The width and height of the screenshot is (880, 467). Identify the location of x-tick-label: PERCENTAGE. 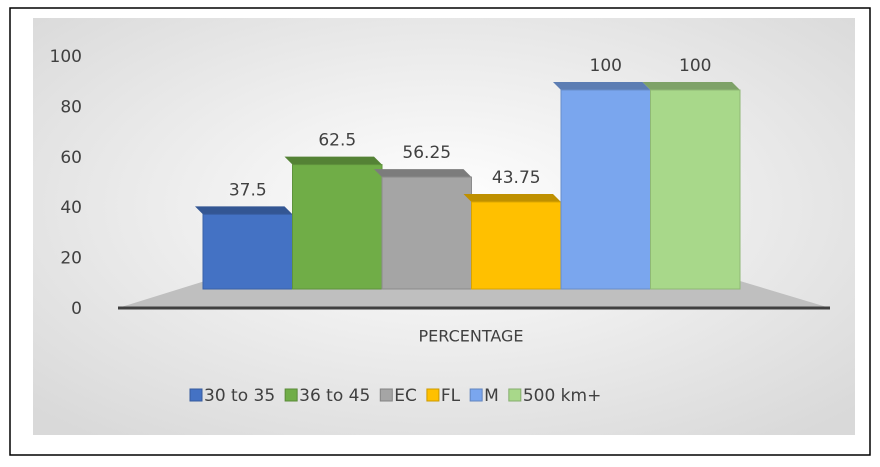
(470, 336).